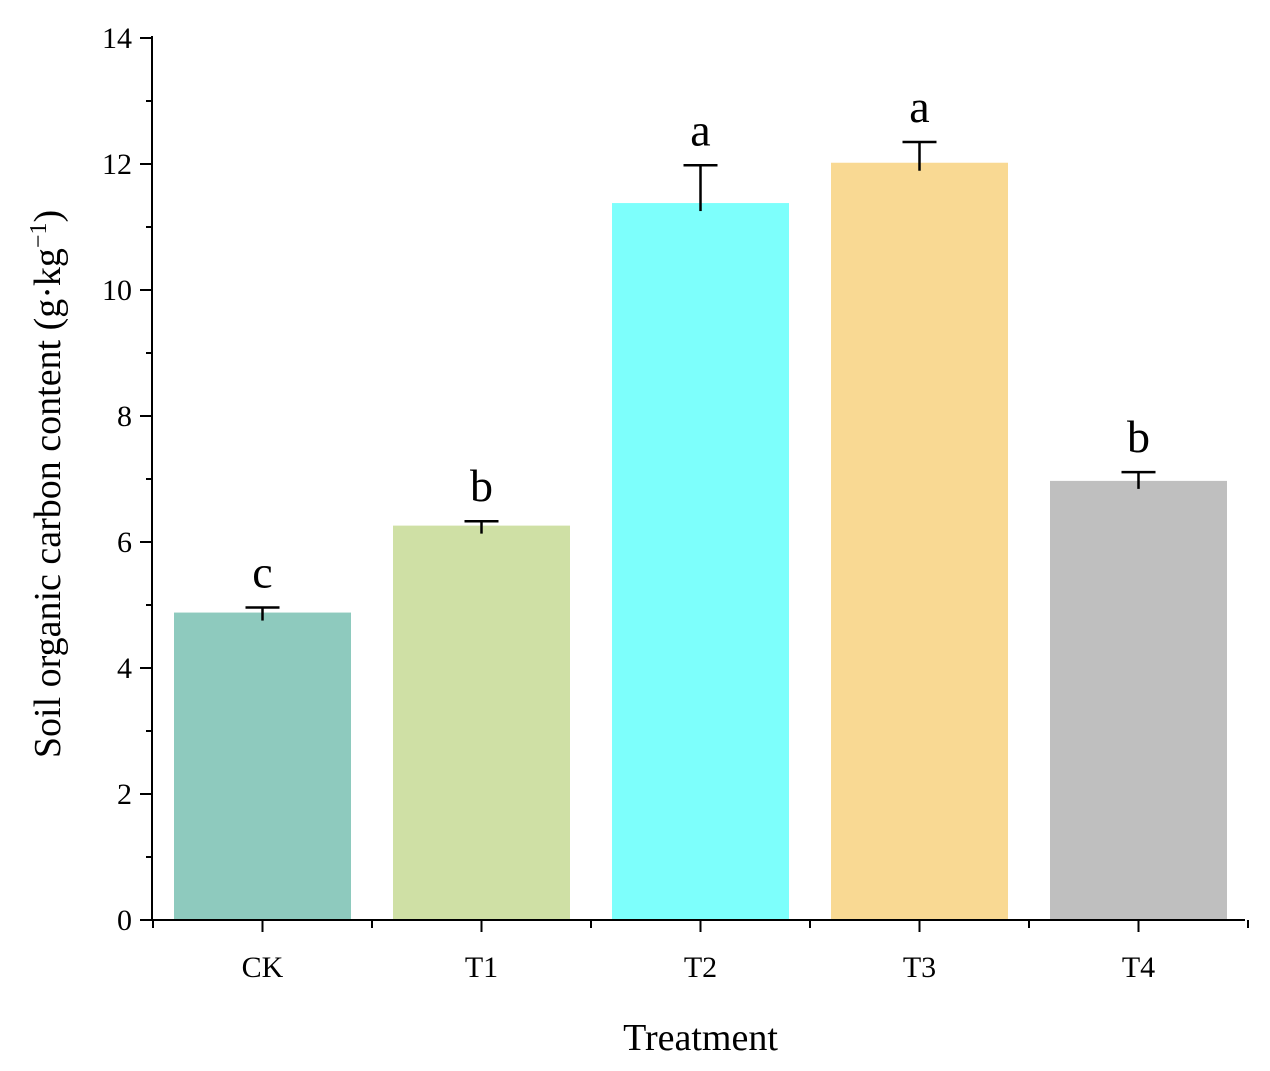 This screenshot has height=1071, width=1270. Describe the element at coordinates (124, 794) in the screenshot. I see `y-tick-label: 2` at that location.